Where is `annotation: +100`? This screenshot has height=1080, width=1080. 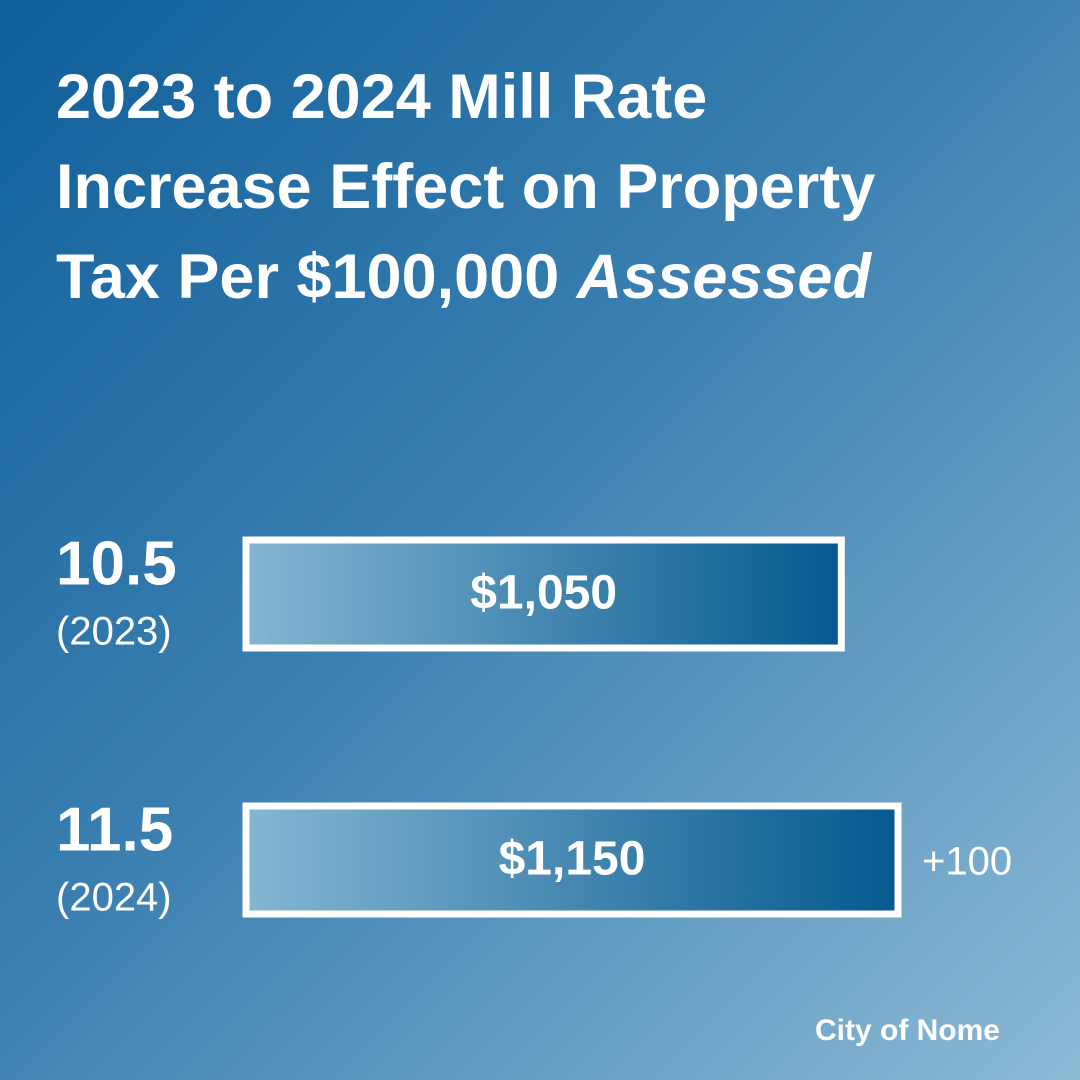
annotation: +100 is located at coordinates (967, 862).